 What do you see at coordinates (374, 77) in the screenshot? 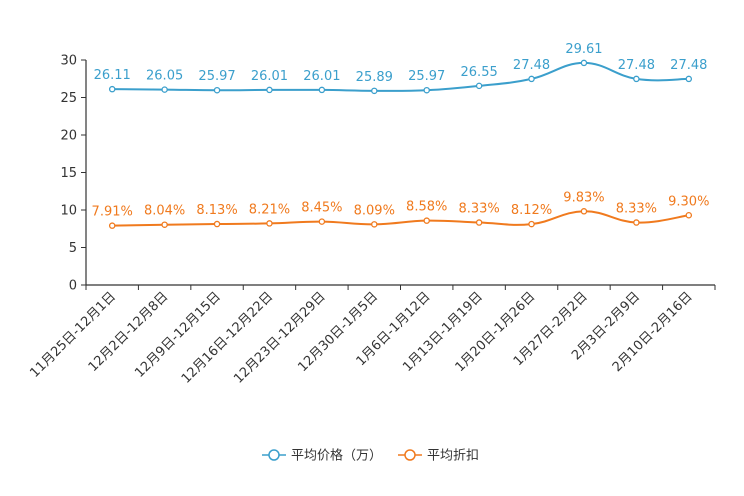
I see `series-0-data-label: 25.89` at bounding box center [374, 77].